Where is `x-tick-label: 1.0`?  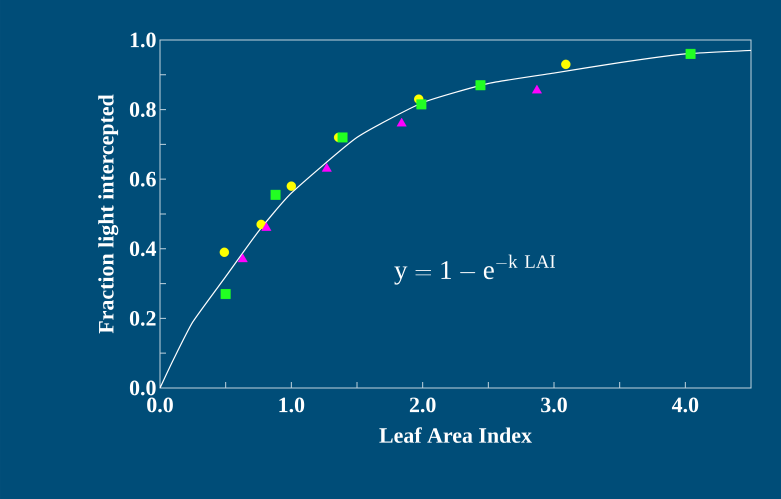
x-tick-label: 1.0 is located at coordinates (291, 405).